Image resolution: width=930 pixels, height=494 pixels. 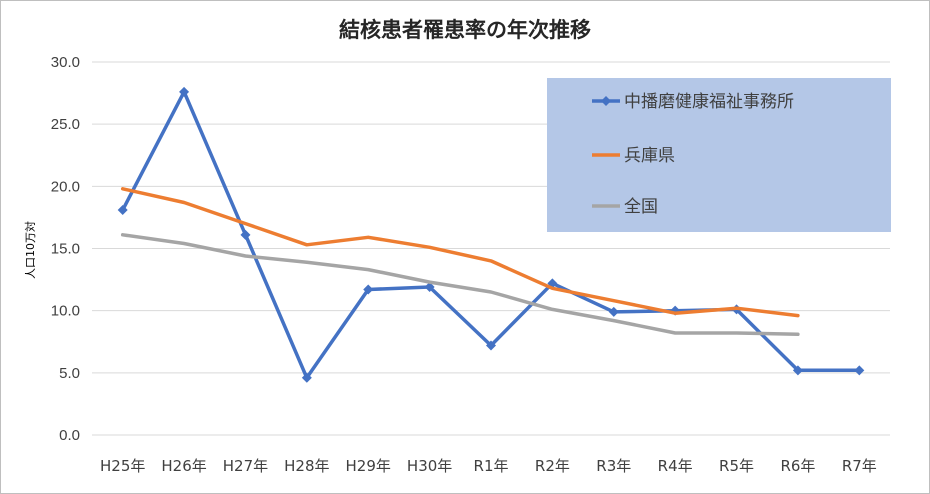 What do you see at coordinates (641, 207) in the screenshot?
I see `legend-label: 全国` at bounding box center [641, 207].